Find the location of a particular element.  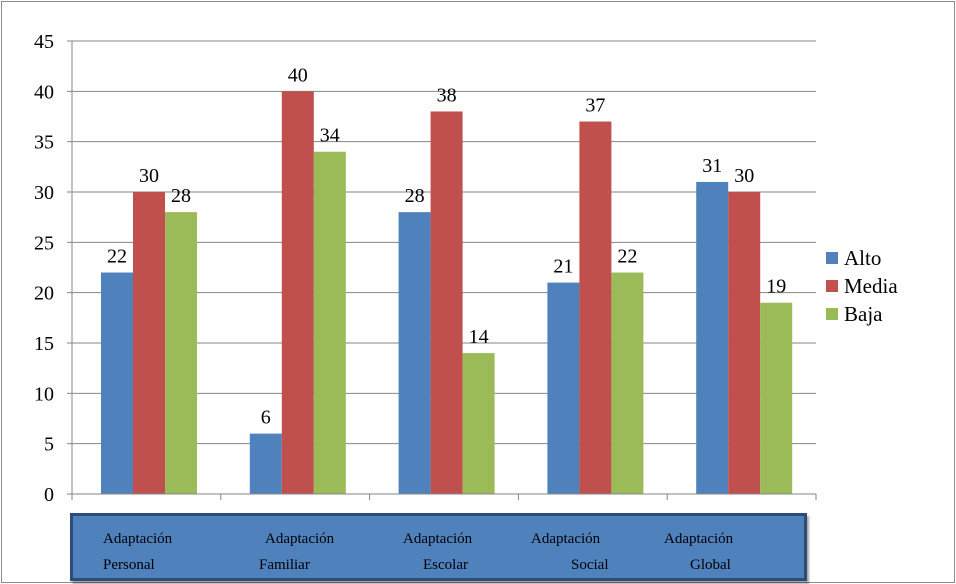

category-label-social: Adaptación Social is located at coordinates (604, 551).